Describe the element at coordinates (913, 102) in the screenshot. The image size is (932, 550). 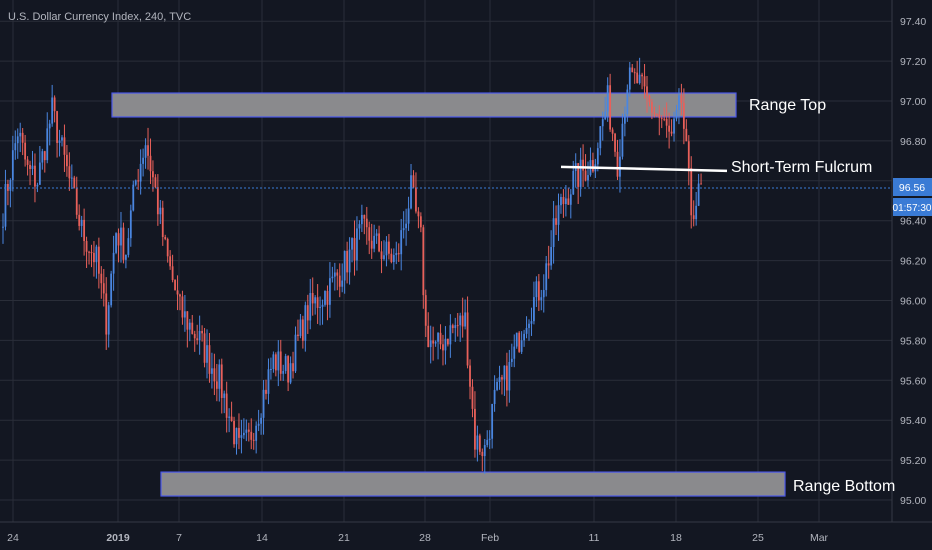
I see `y-tick-label: 97.00` at that location.